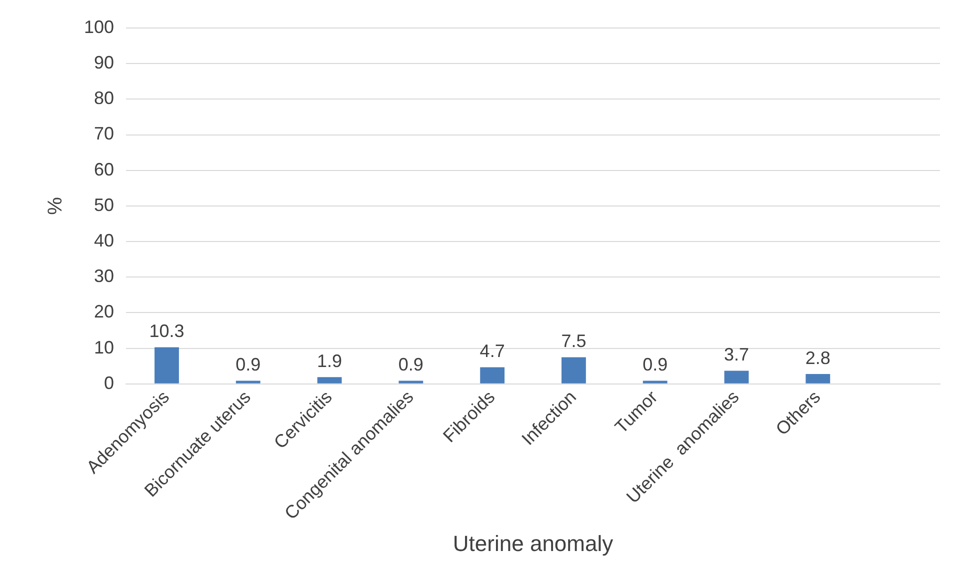 Image resolution: width=960 pixels, height=582 pixels. I want to click on y-tick-label: 0, so click(109, 382).